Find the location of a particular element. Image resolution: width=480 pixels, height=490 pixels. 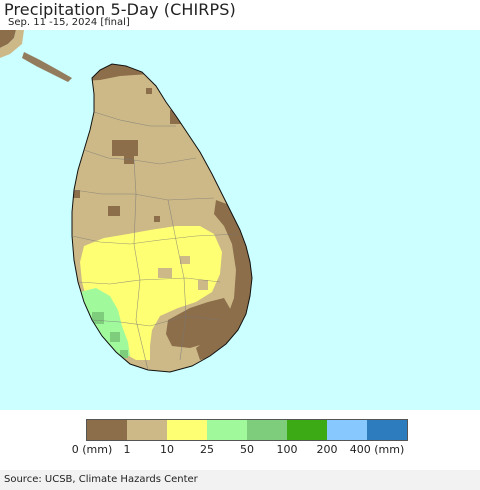

footer-bar: Source: UCSB, Climate Hazards Center is located at coordinates (240, 480).